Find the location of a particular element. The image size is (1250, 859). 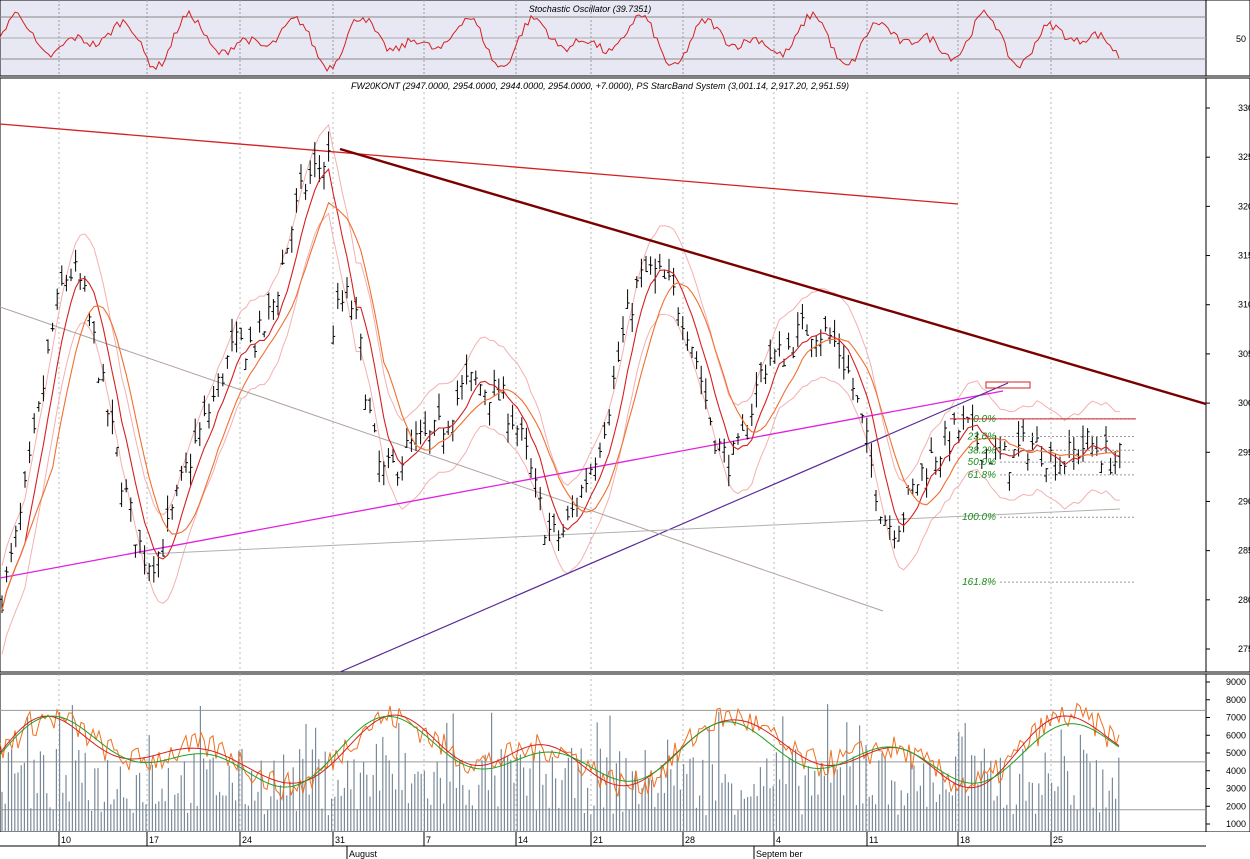

volume-oscillator-fast is located at coordinates (560, 751).